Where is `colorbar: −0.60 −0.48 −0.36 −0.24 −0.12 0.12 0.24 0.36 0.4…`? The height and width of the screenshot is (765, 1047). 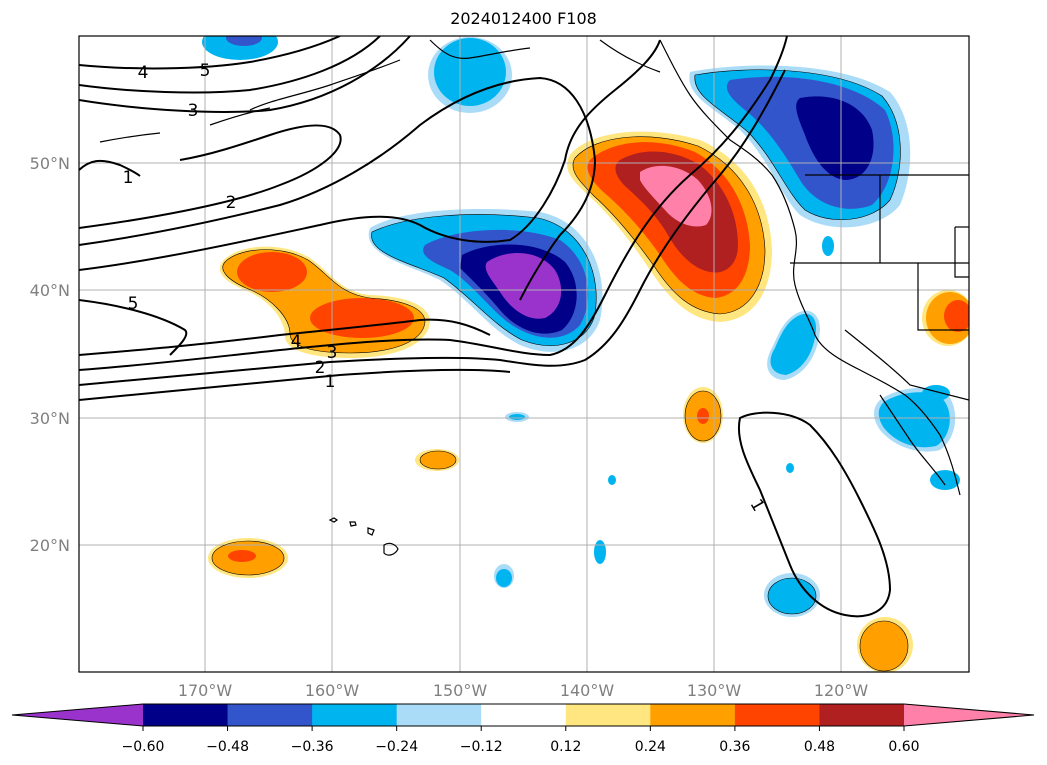
colorbar: −0.60 −0.48 −0.36 −0.24 −0.12 0.12 0.24 0.36 0.4… is located at coordinates (523, 729).